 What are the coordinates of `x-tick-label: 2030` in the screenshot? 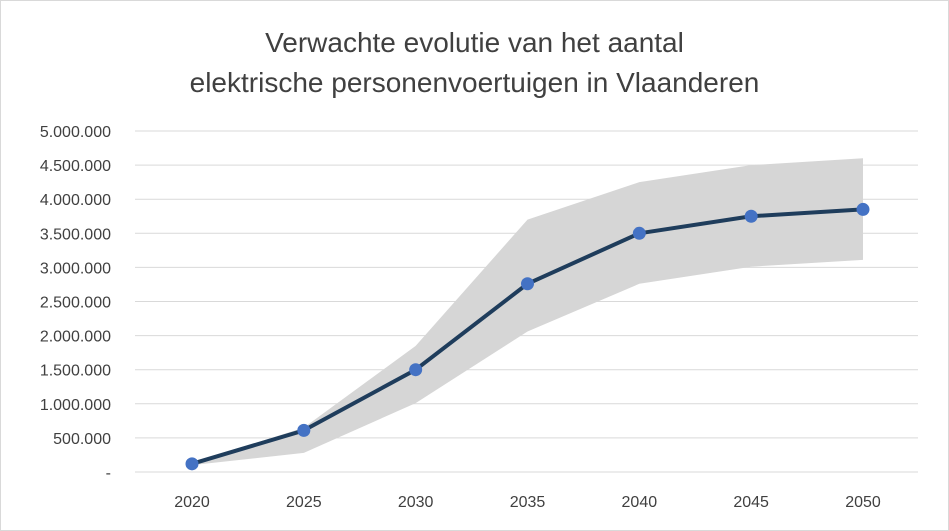 It's located at (416, 502).